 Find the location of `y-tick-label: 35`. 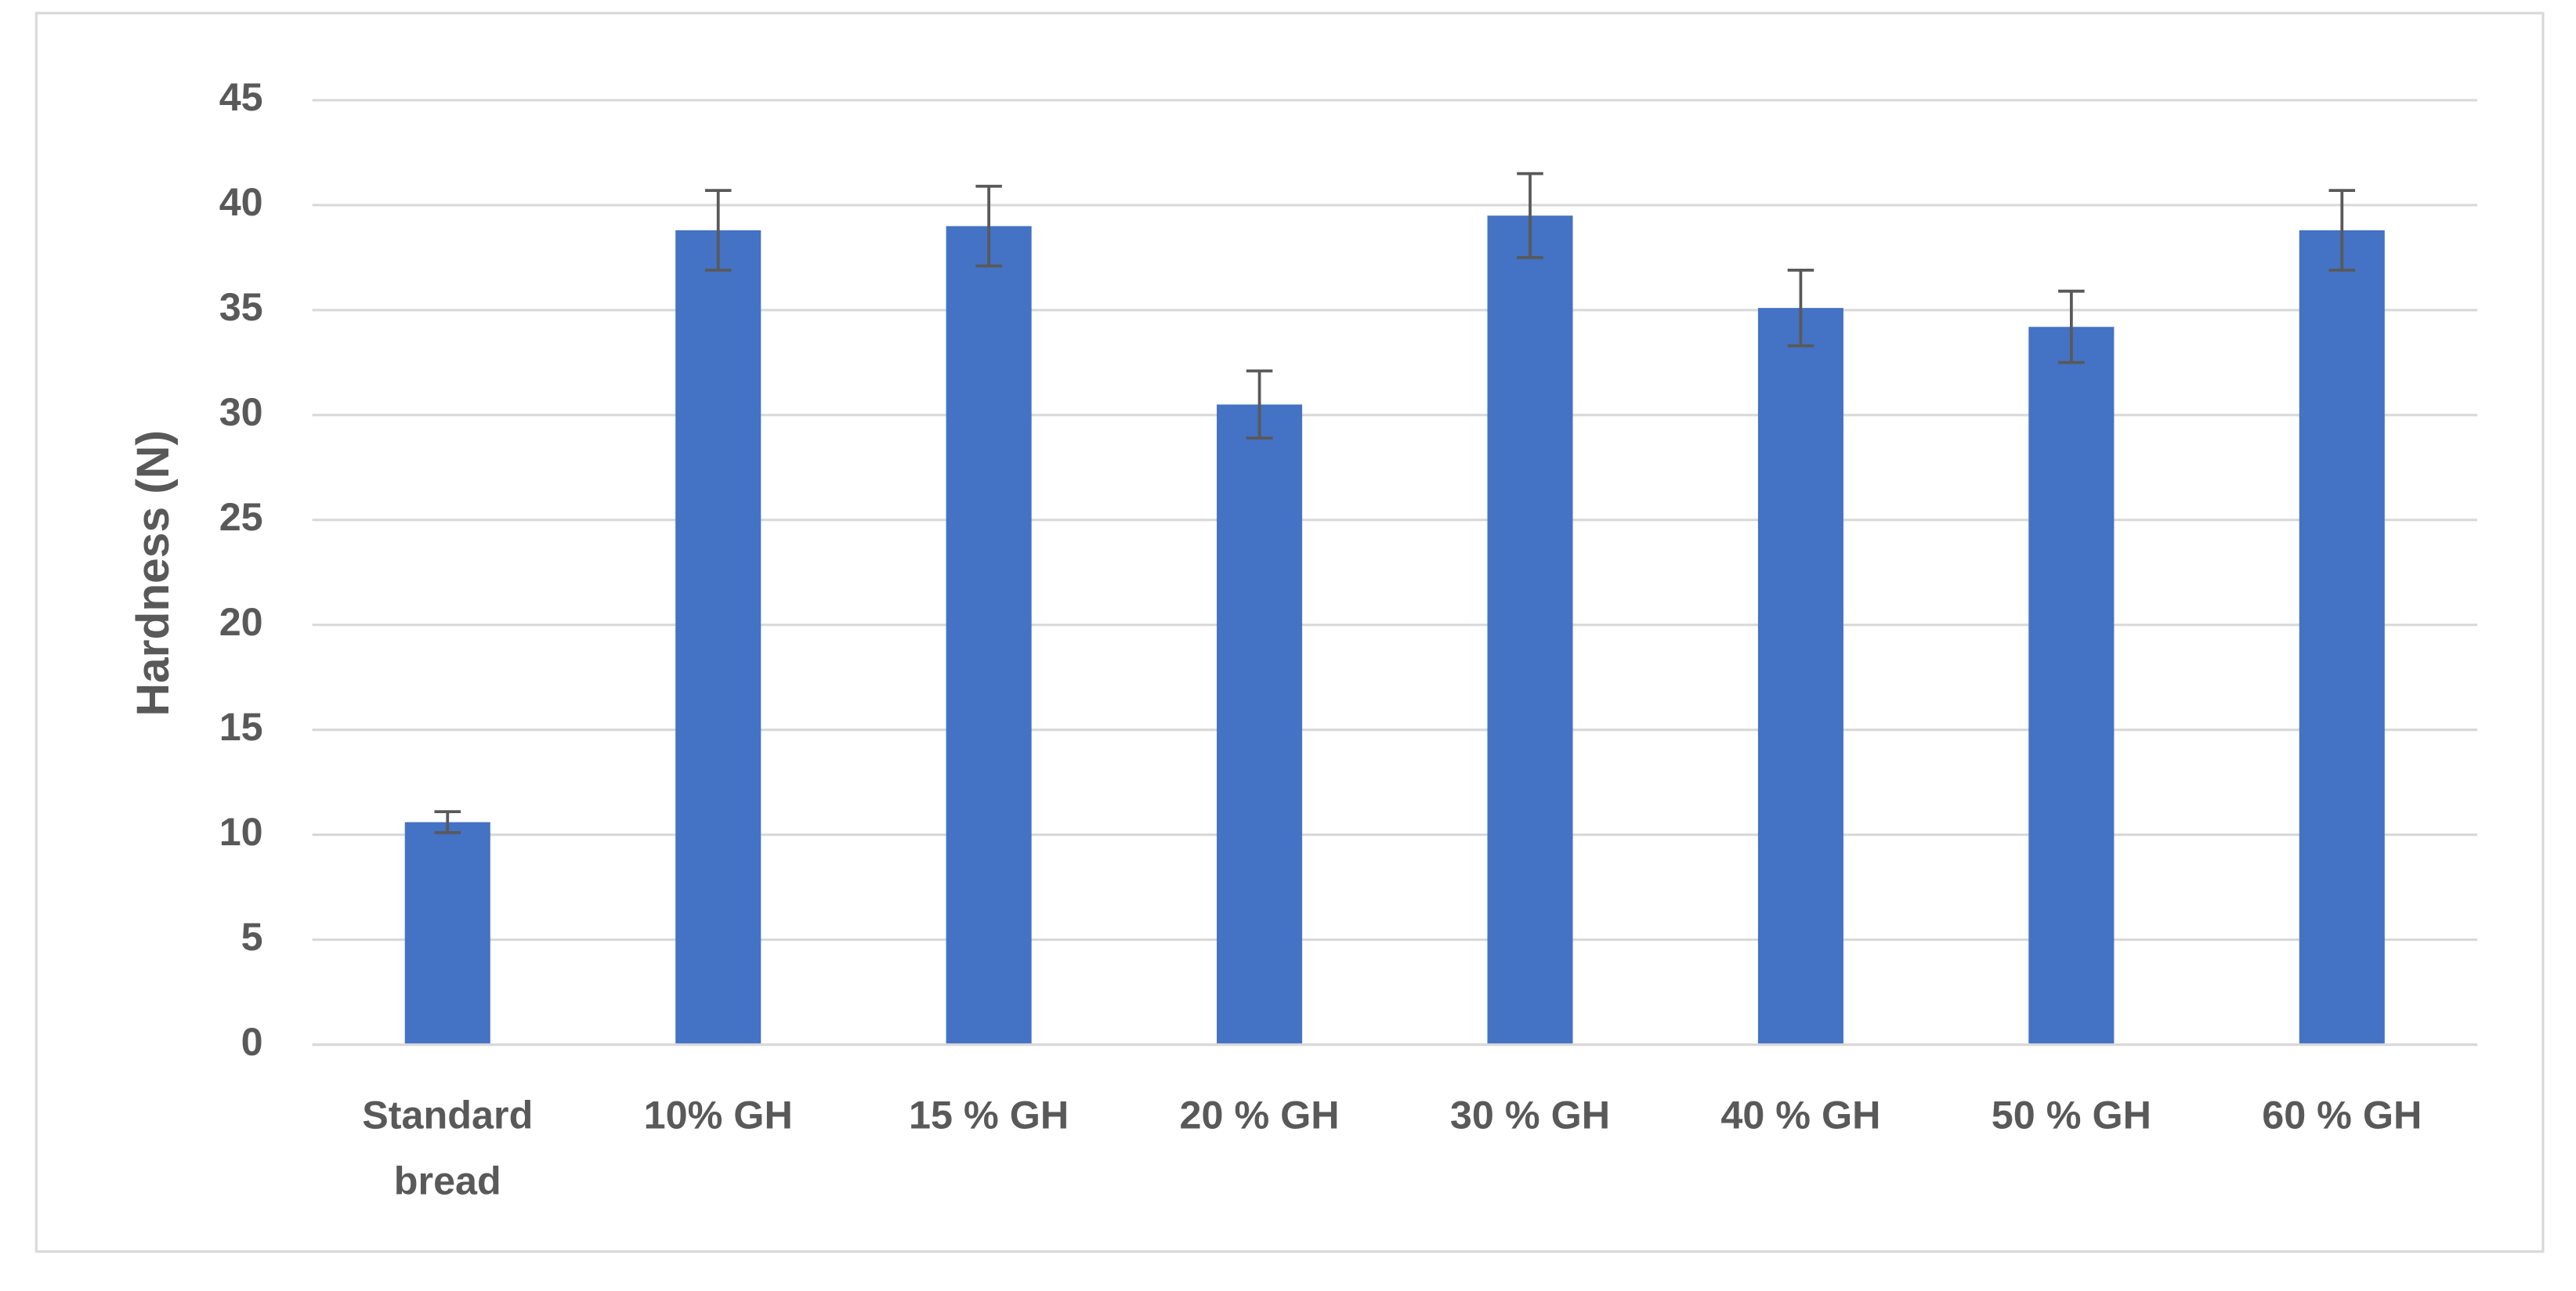

y-tick-label: 35 is located at coordinates (241, 306).